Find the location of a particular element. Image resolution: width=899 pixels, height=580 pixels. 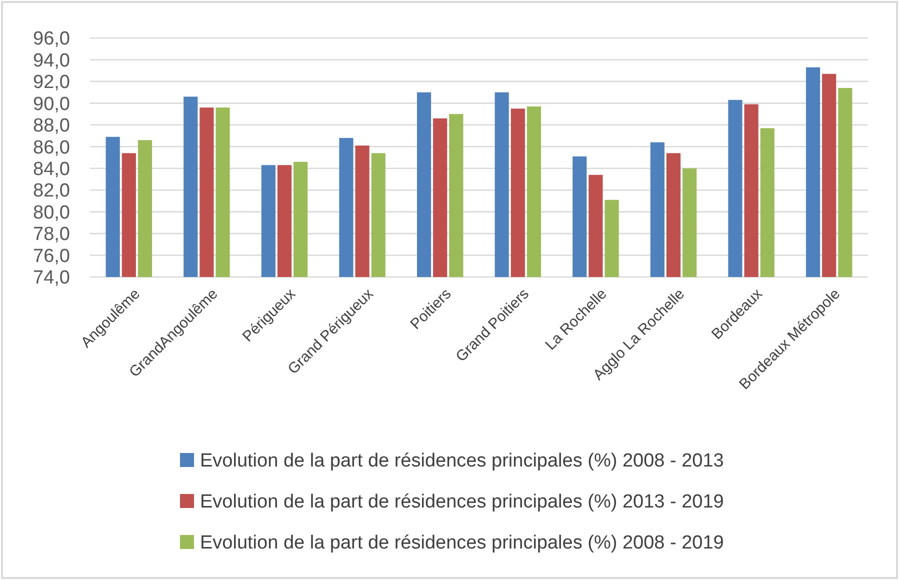

y-tick-label: 76,0 is located at coordinates (51, 256).